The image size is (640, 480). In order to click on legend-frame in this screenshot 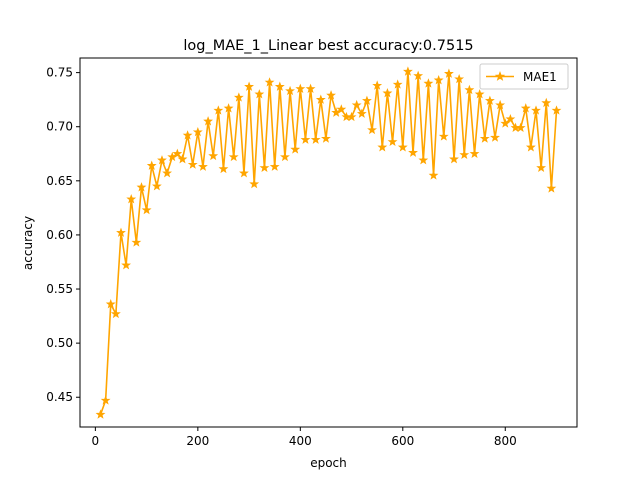, I will do `click(524, 76)`.